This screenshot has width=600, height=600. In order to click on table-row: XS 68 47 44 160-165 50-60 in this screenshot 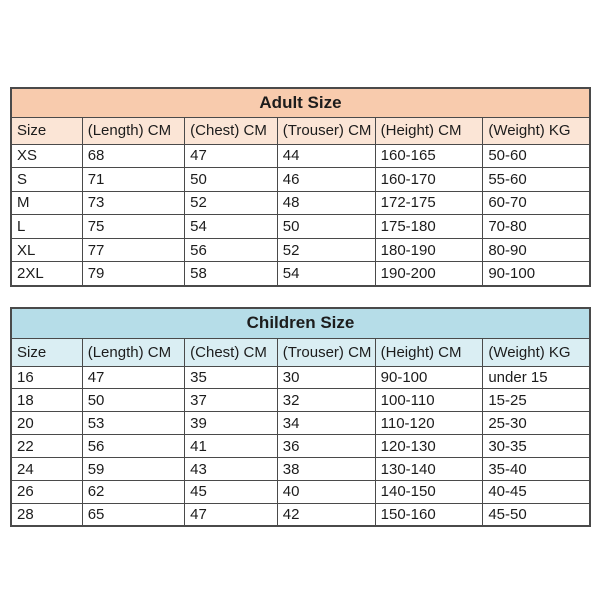, I will do `click(300, 156)`.